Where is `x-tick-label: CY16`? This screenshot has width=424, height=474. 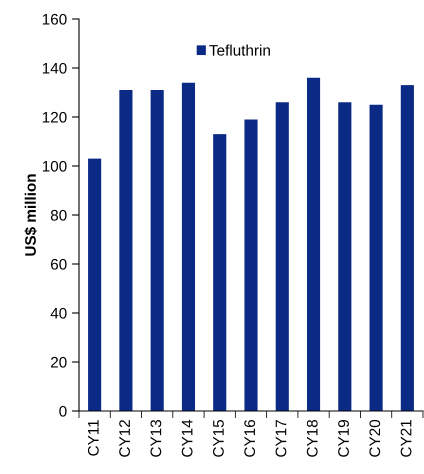
x-tick-label: CY16 is located at coordinates (250, 438).